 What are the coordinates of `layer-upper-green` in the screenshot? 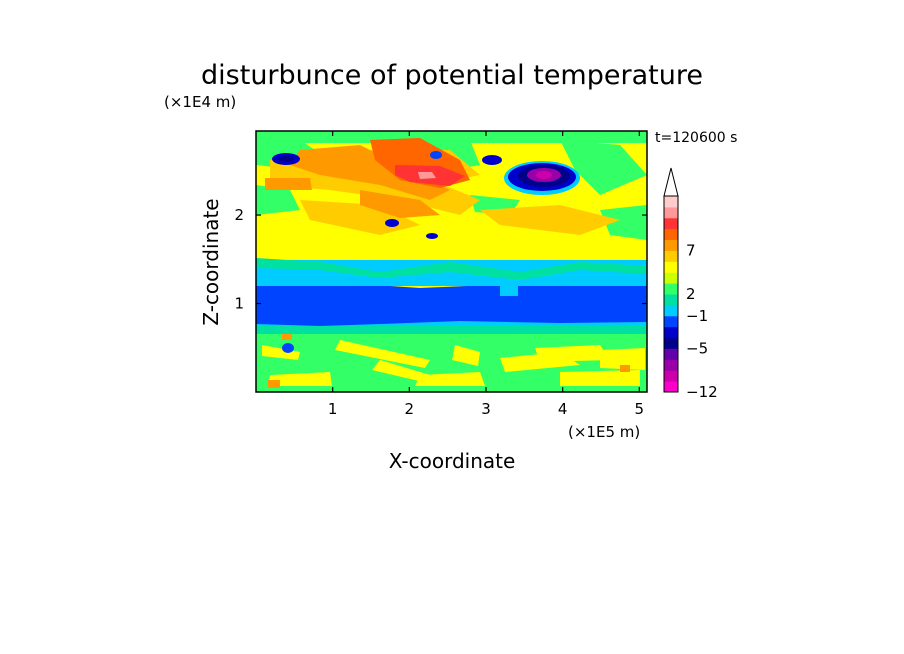 It's located at (451, 137).